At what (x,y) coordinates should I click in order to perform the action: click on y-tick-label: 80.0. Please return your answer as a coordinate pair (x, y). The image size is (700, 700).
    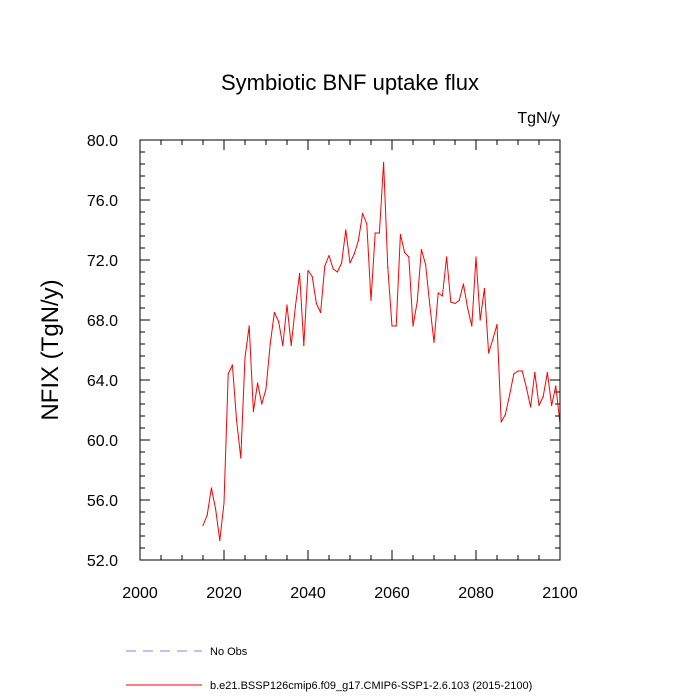
    Looking at the image, I should click on (102, 141).